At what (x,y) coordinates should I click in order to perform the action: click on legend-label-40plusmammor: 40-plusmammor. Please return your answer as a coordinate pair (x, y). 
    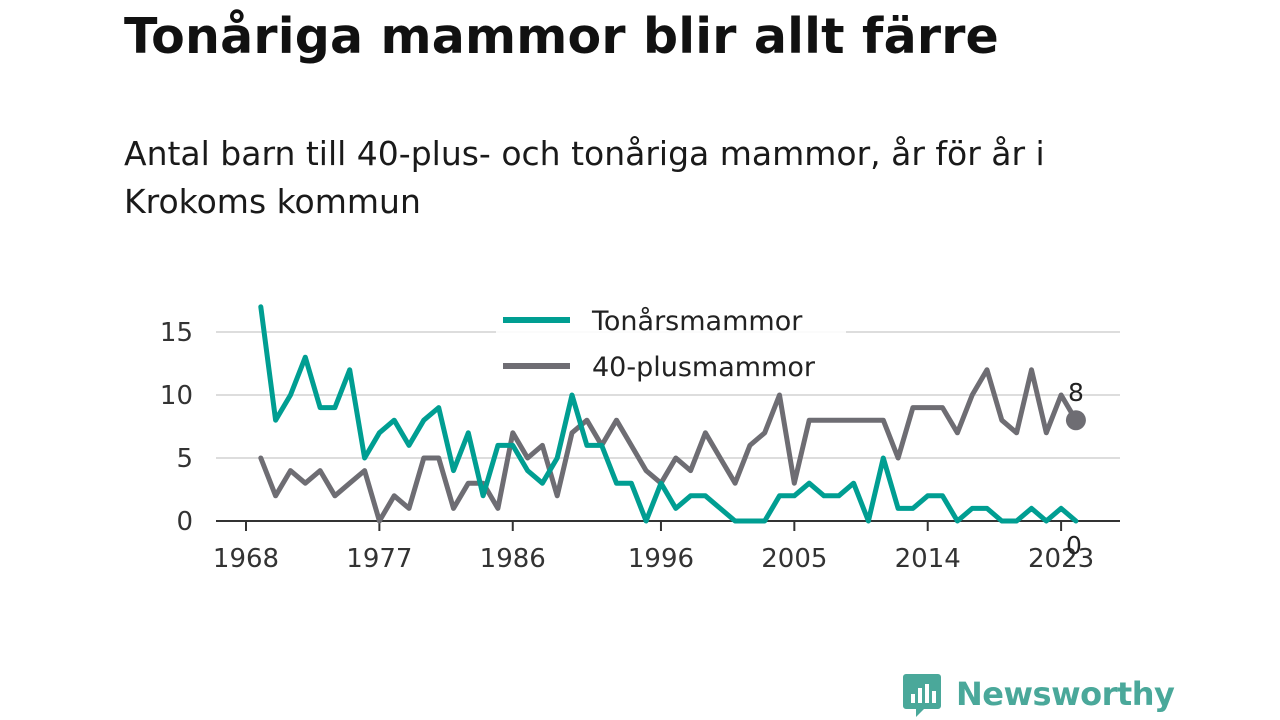
    Looking at the image, I should click on (704, 367).